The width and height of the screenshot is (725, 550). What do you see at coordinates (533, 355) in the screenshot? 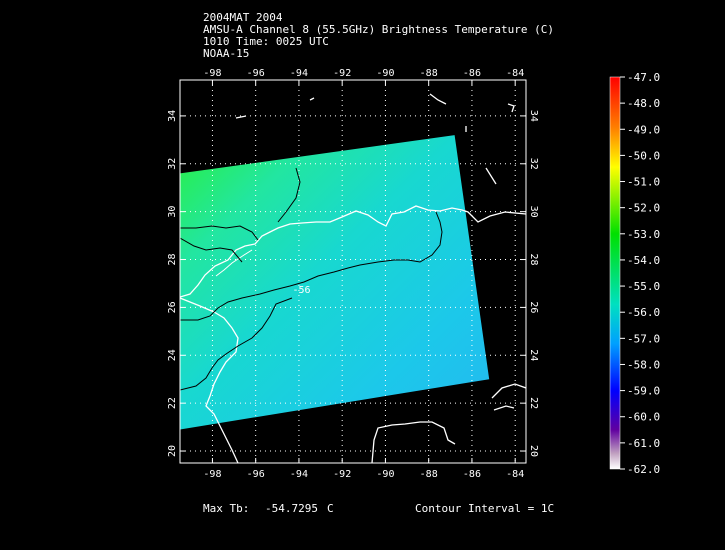
I see `lat-label-right: 24` at bounding box center [533, 355].